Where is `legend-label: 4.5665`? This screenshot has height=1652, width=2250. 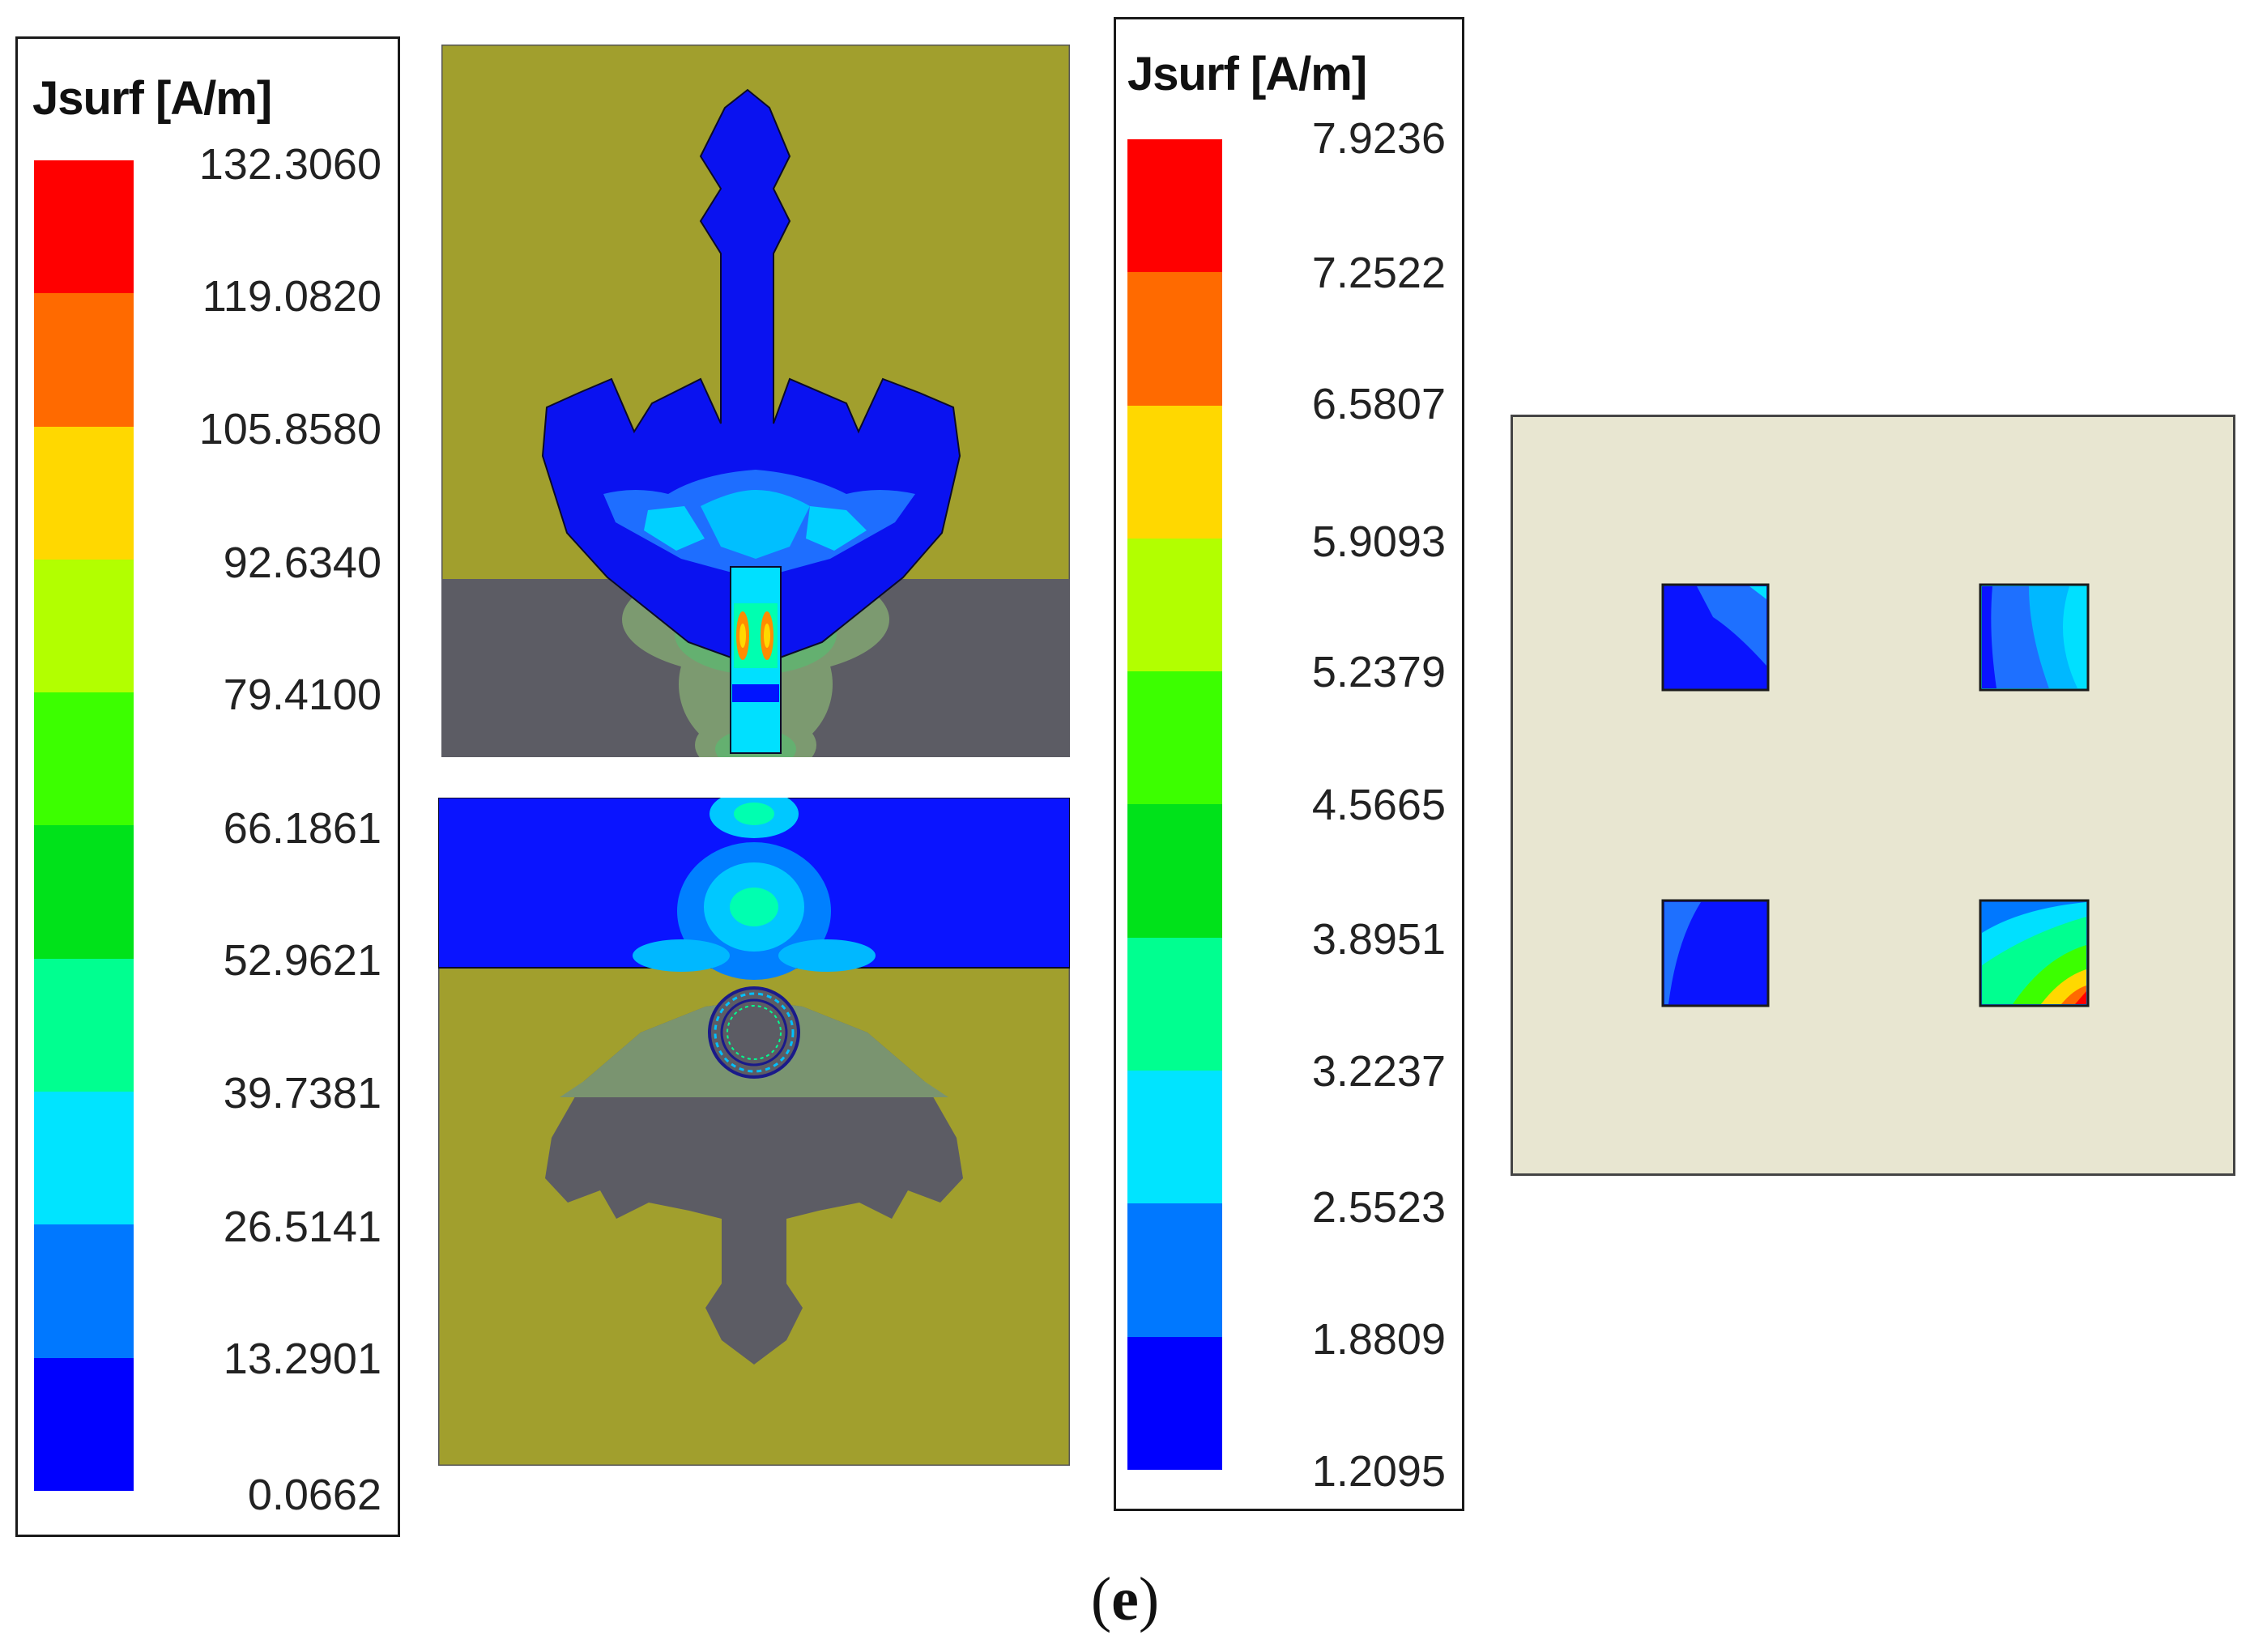 legend-label: 4.5665 is located at coordinates (1378, 805).